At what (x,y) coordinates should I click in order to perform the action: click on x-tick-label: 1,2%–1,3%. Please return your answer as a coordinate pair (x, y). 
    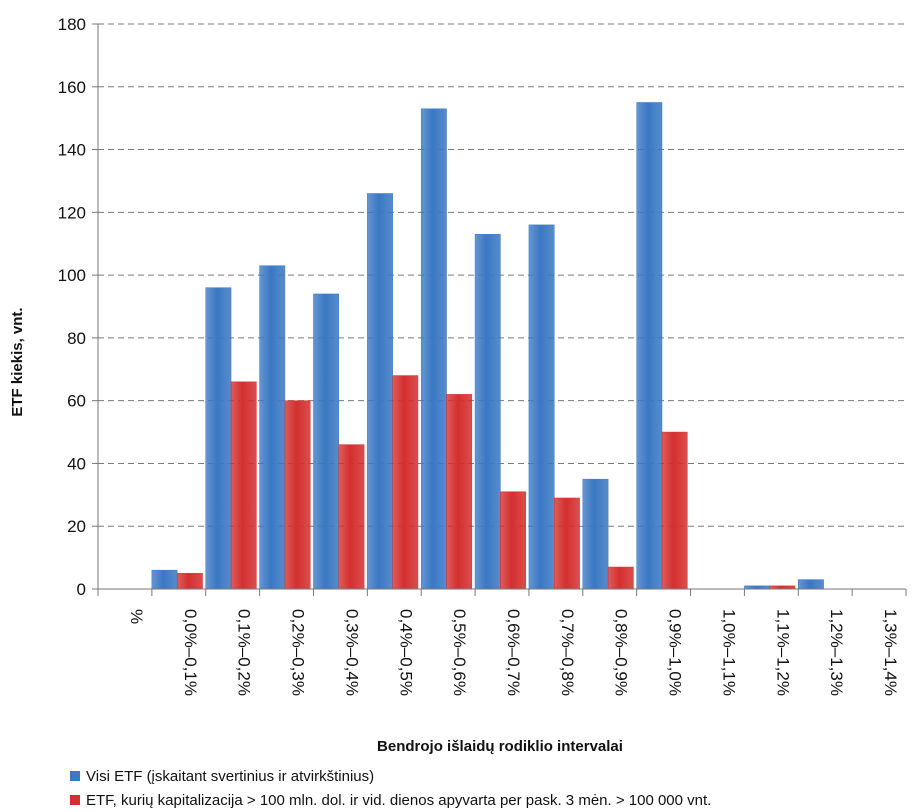
    Looking at the image, I should click on (836, 652).